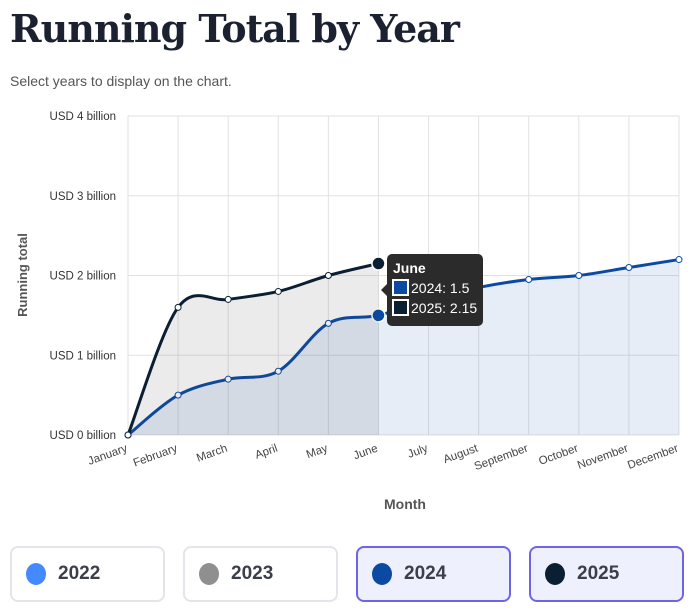 This screenshot has width=700, height=611. What do you see at coordinates (83, 436) in the screenshot?
I see `y-tick-label: USD 0 billion` at bounding box center [83, 436].